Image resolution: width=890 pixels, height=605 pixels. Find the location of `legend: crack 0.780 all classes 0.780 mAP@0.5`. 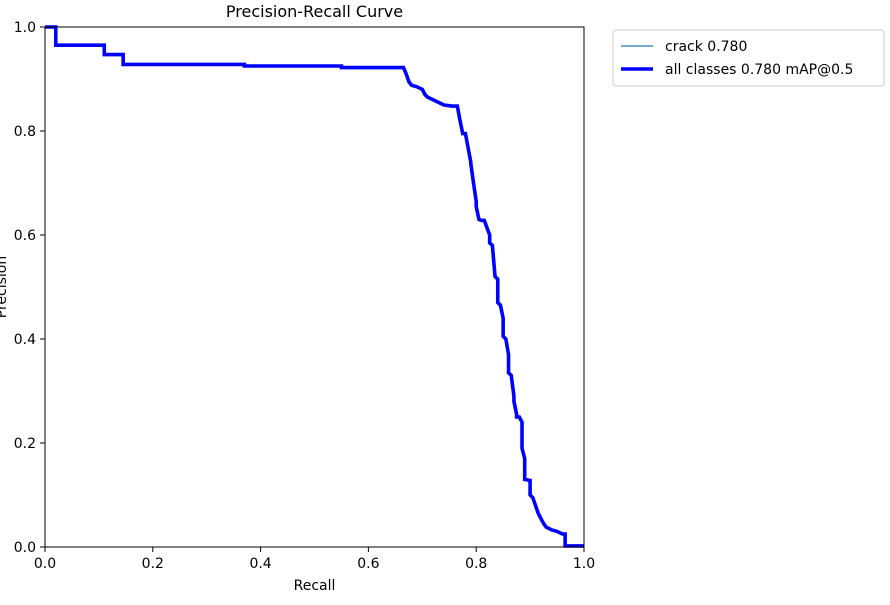

legend: crack 0.780 all classes 0.780 mAP@0.5 is located at coordinates (748, 58).